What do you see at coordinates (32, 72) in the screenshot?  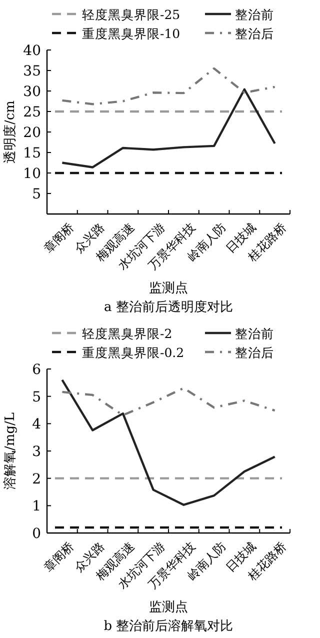 I see `y-tick-label: 35` at bounding box center [32, 72].